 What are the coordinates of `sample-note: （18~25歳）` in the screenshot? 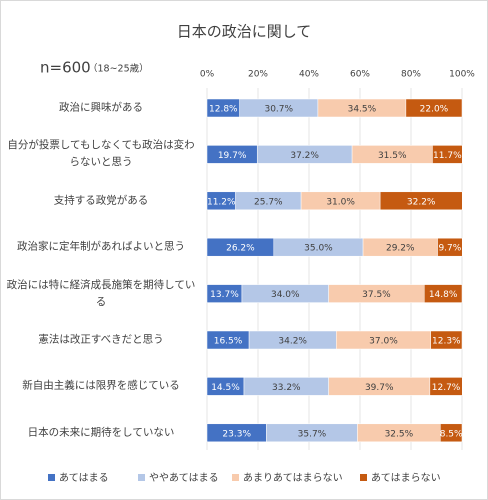 It's located at (118, 69).